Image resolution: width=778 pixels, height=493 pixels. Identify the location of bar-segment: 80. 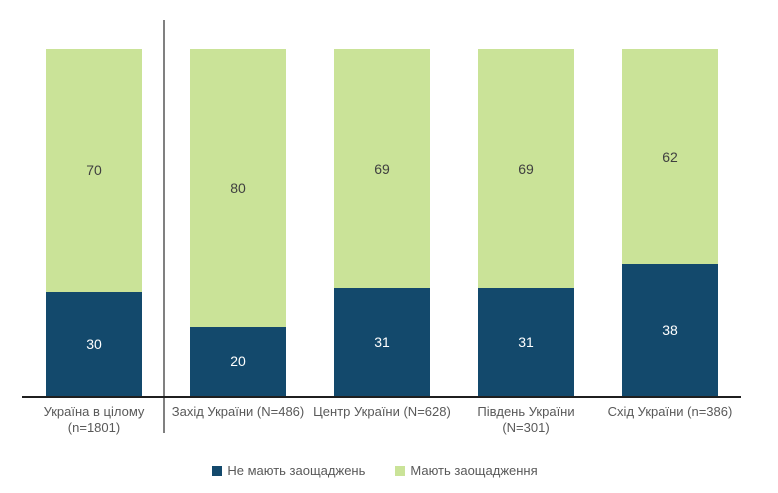
(238, 188).